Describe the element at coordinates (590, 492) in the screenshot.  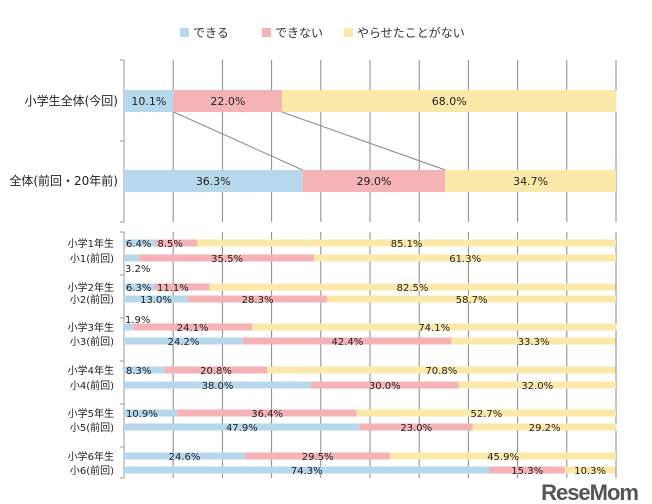
I see `resemom-logo: ReseMom` at that location.